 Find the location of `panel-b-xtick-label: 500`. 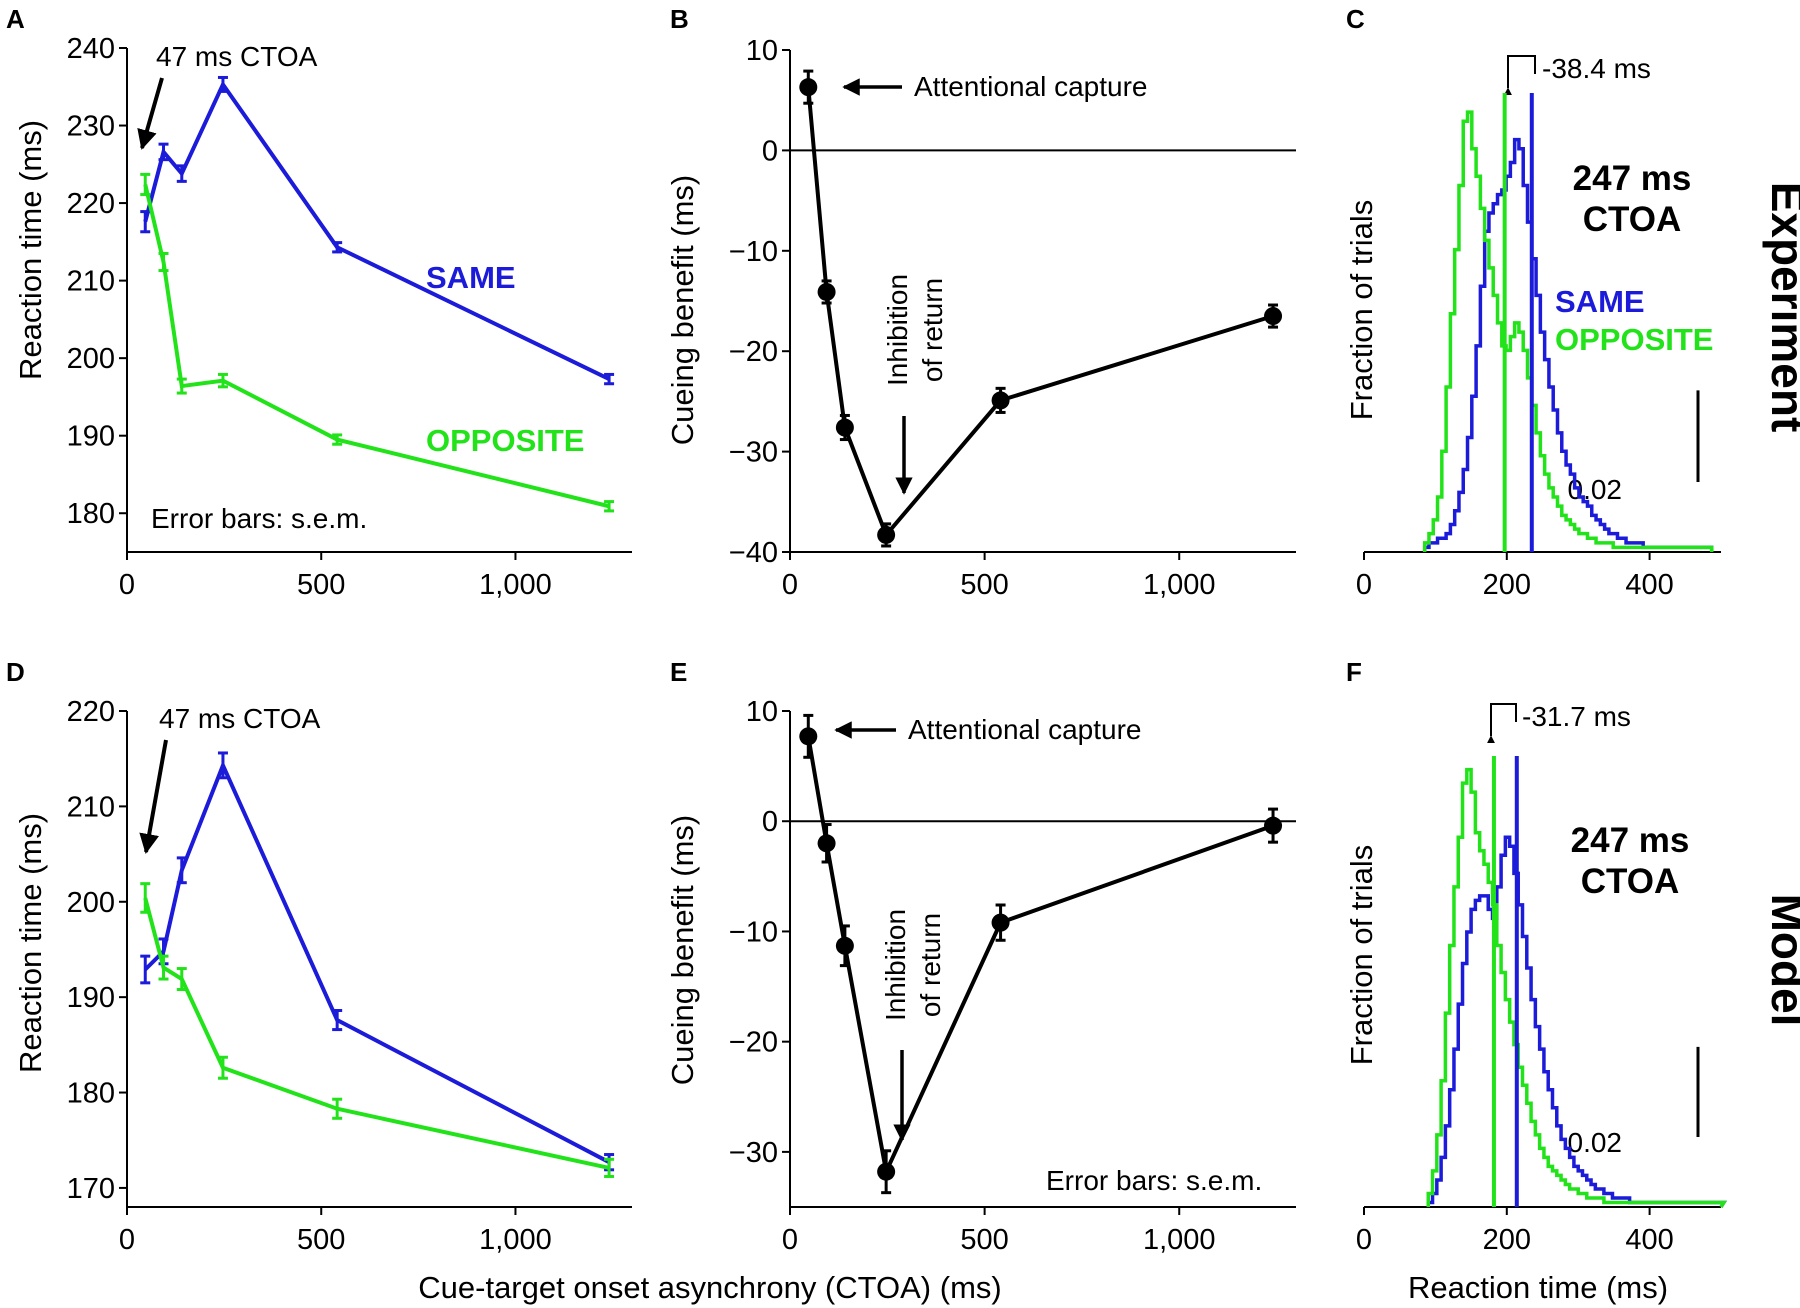

panel-b-xtick-label: 500 is located at coordinates (984, 585).